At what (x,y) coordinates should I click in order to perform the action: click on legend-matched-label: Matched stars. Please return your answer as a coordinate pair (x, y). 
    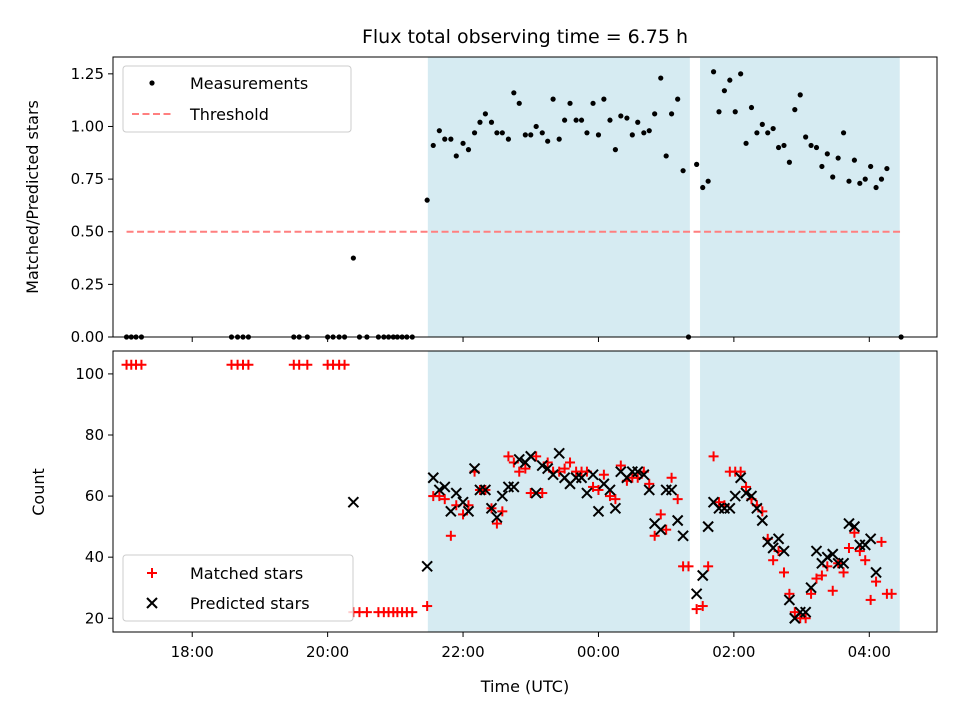
    Looking at the image, I should click on (246, 573).